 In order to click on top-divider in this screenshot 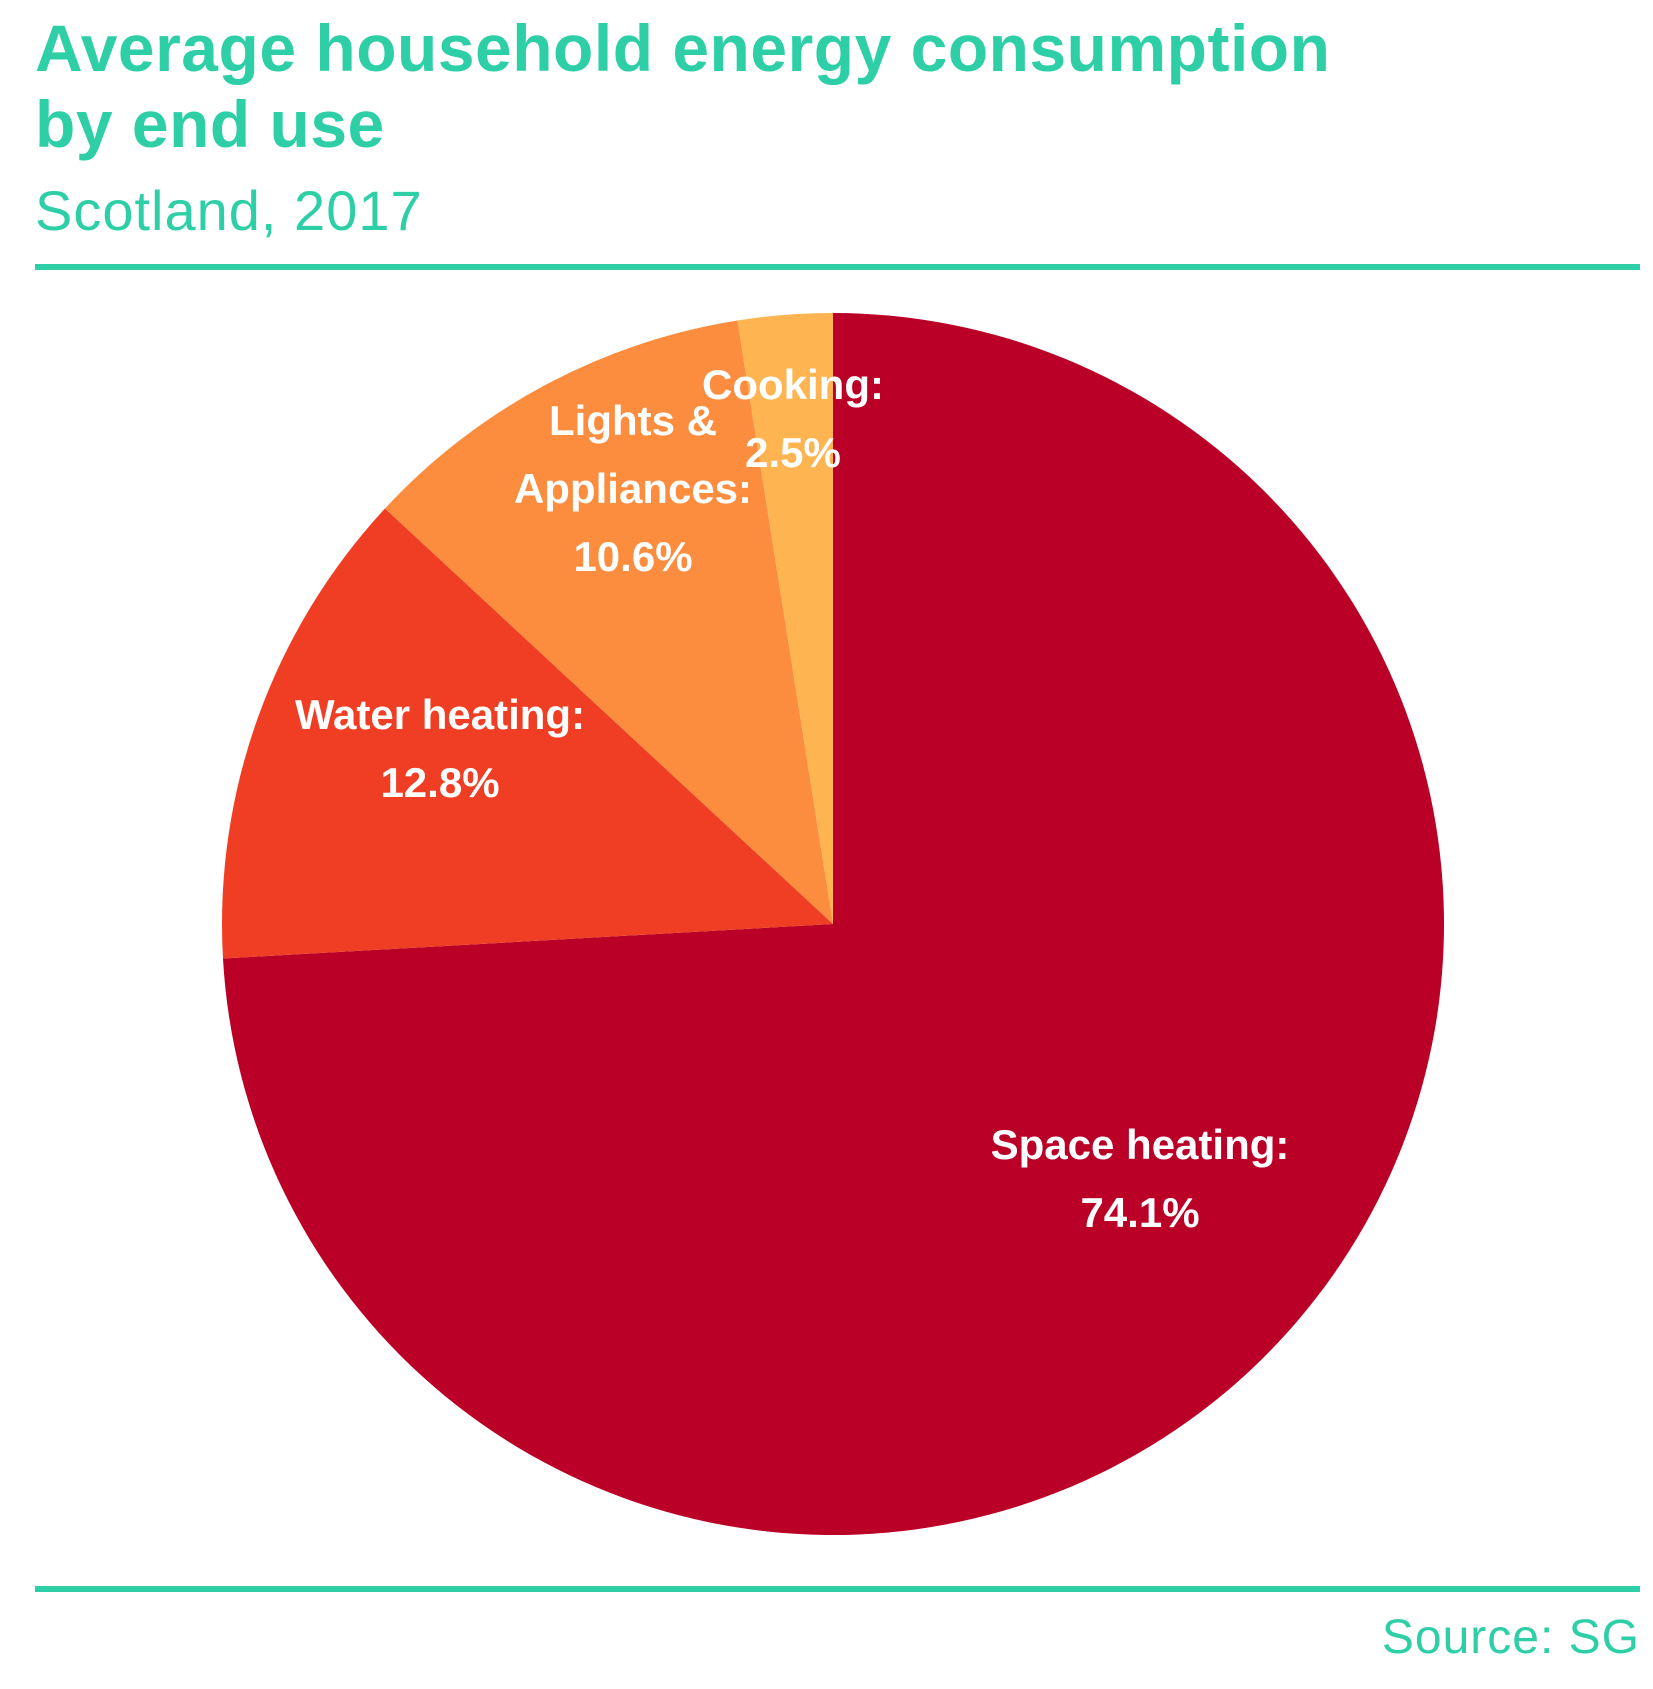, I will do `click(837, 267)`.